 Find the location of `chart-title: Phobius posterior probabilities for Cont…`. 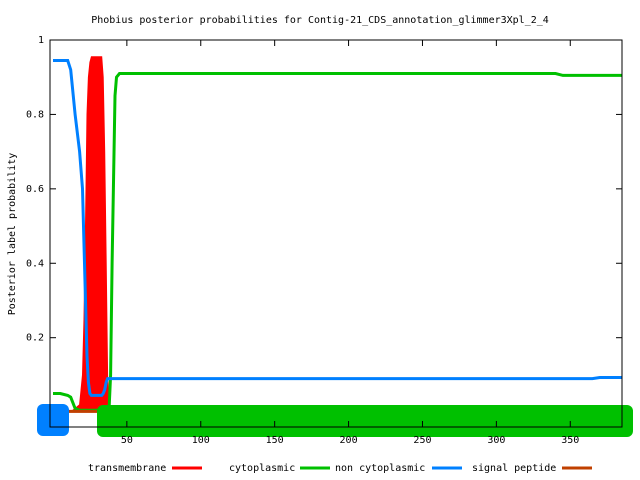

chart-title: Phobius posterior probabilities for Cont… is located at coordinates (320, 20).